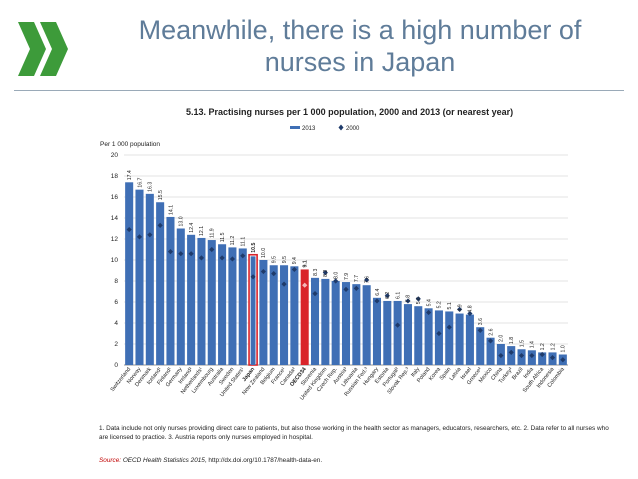 The width and height of the screenshot is (638, 479). What do you see at coordinates (182, 221) in the screenshot?
I see `value-label: 13.0` at bounding box center [182, 221].